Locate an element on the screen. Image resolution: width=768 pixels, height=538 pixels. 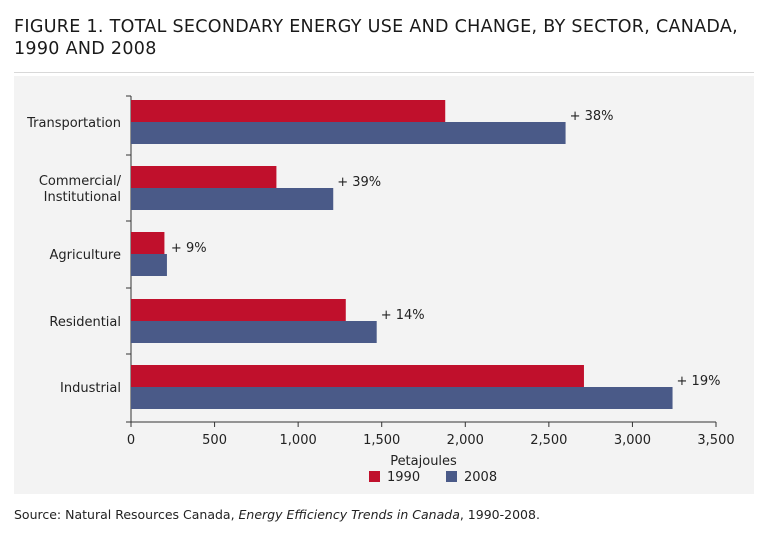
x-tick-label: 1,000 is located at coordinates (298, 440).